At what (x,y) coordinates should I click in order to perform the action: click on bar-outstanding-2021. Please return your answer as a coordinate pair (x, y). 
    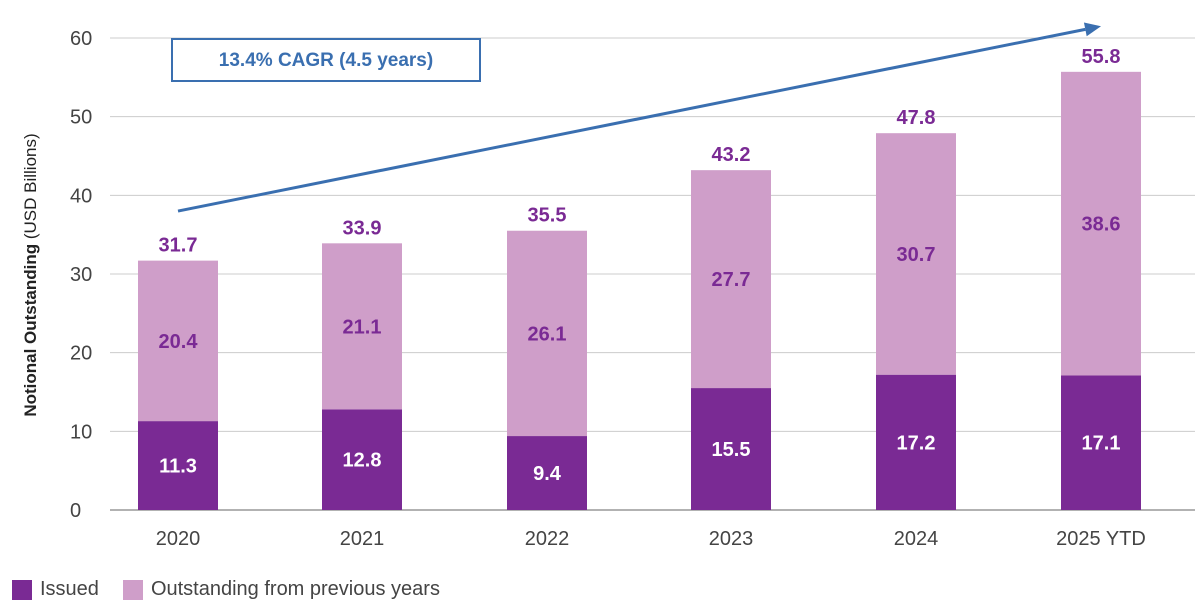
    Looking at the image, I should click on (362, 326).